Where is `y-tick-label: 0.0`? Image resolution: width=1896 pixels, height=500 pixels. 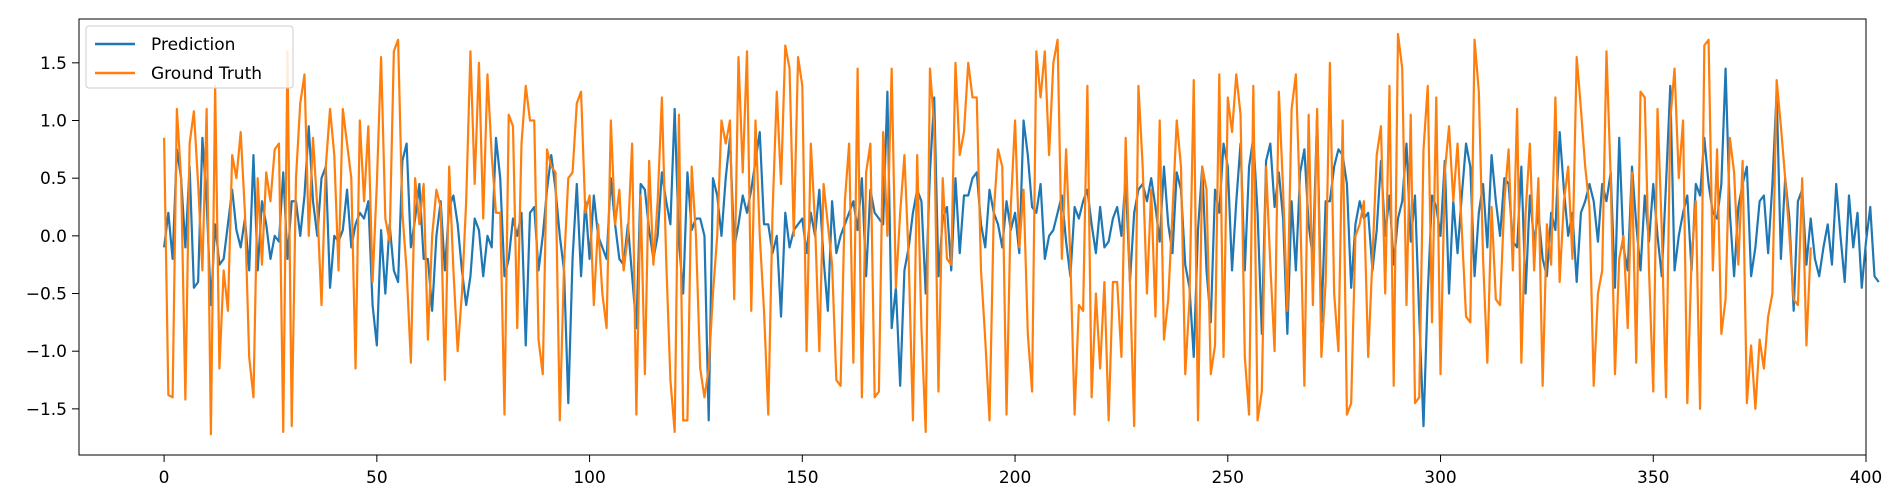 y-tick-label: 0.0 is located at coordinates (53, 237).